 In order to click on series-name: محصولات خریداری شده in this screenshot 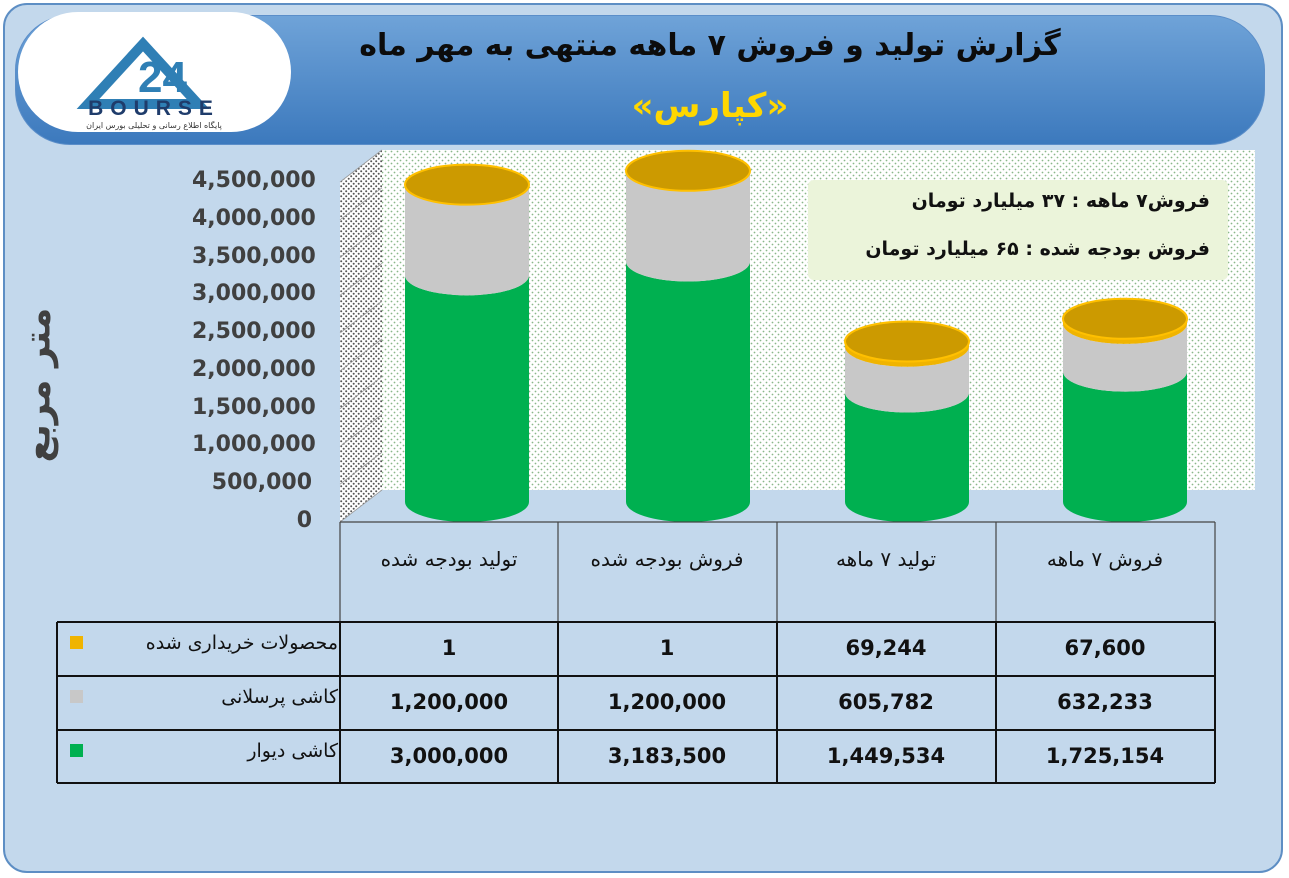, I will do `click(241, 643)`.